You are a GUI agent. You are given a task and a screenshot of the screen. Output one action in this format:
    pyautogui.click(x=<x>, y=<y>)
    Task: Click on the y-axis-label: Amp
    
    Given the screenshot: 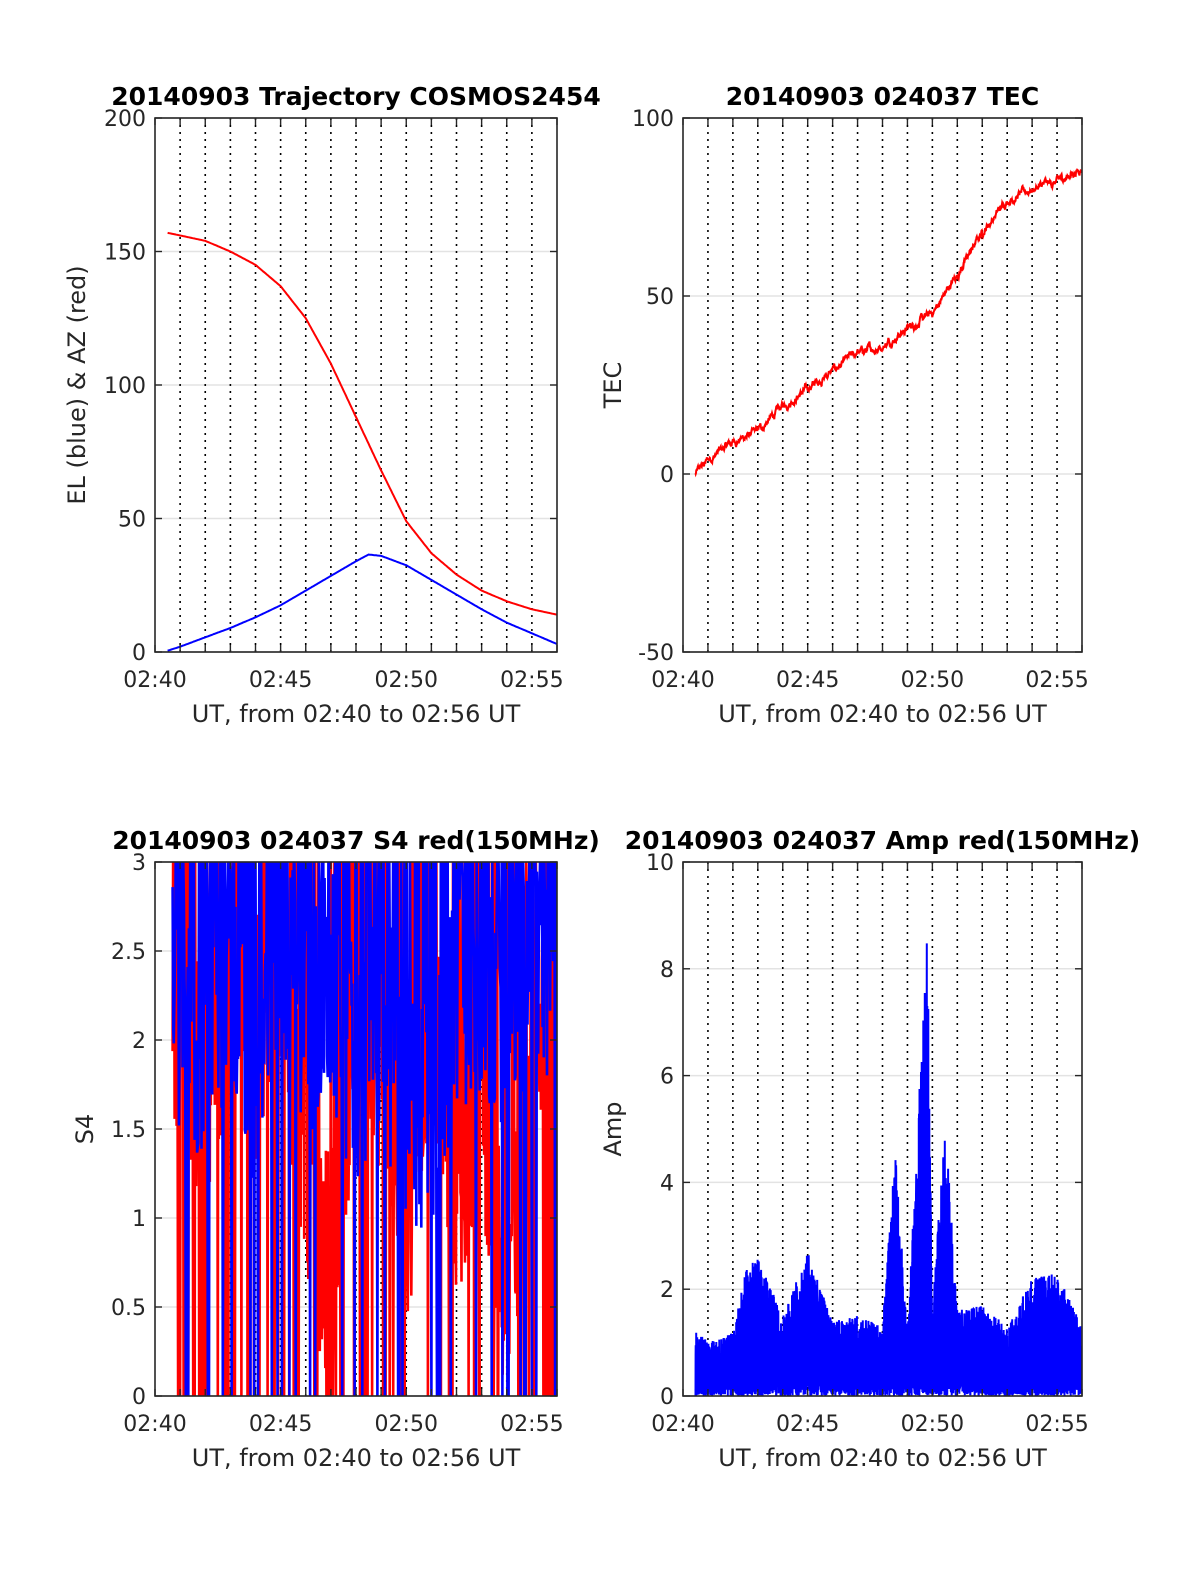 What is the action you would take?
    pyautogui.click(x=613, y=1128)
    